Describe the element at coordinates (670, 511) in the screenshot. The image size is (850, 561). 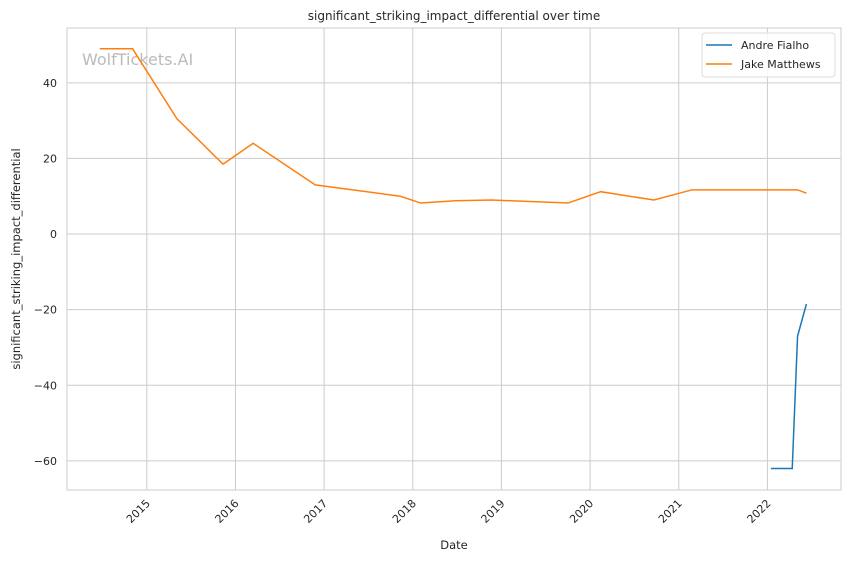
I see `x-tick-label: 2021` at that location.